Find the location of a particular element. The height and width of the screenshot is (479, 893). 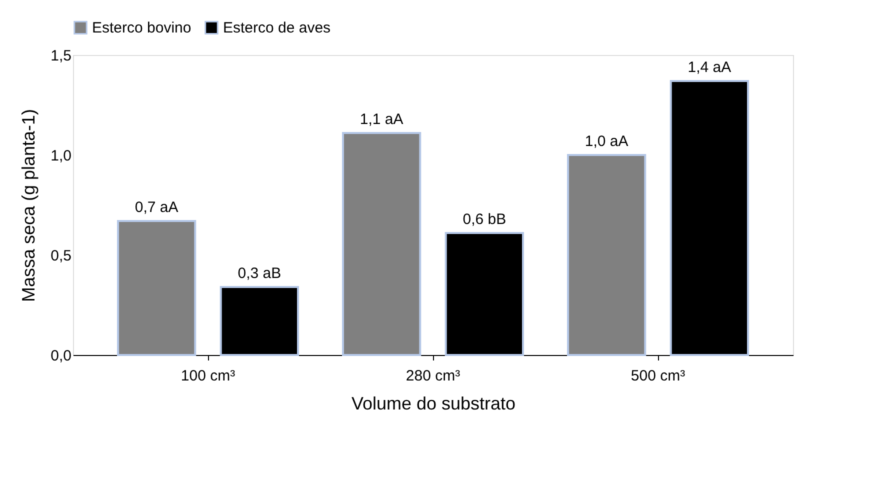

data-label: 0,7 aA is located at coordinates (156, 207).